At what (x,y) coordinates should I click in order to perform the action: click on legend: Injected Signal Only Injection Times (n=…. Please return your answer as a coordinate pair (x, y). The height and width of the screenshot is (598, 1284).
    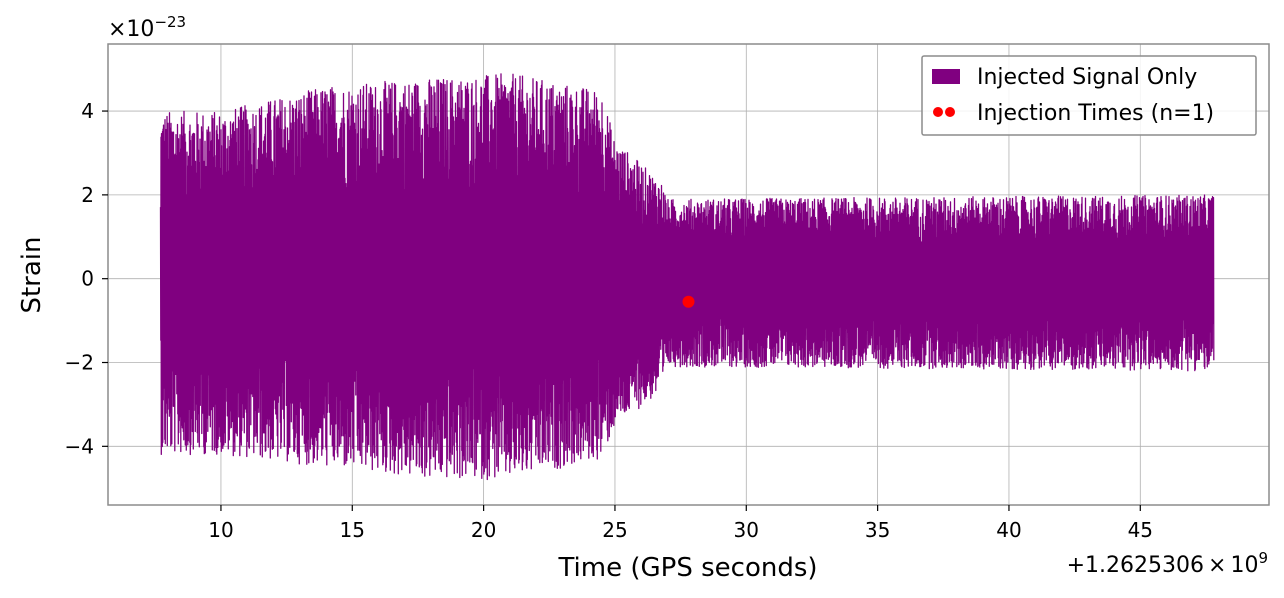
    Looking at the image, I should click on (1089, 95).